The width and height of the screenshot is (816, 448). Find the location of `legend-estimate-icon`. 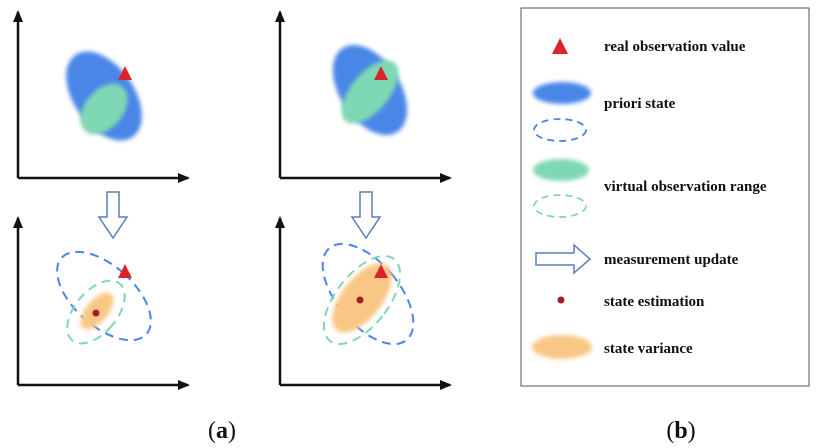

legend-estimate-icon is located at coordinates (561, 300).